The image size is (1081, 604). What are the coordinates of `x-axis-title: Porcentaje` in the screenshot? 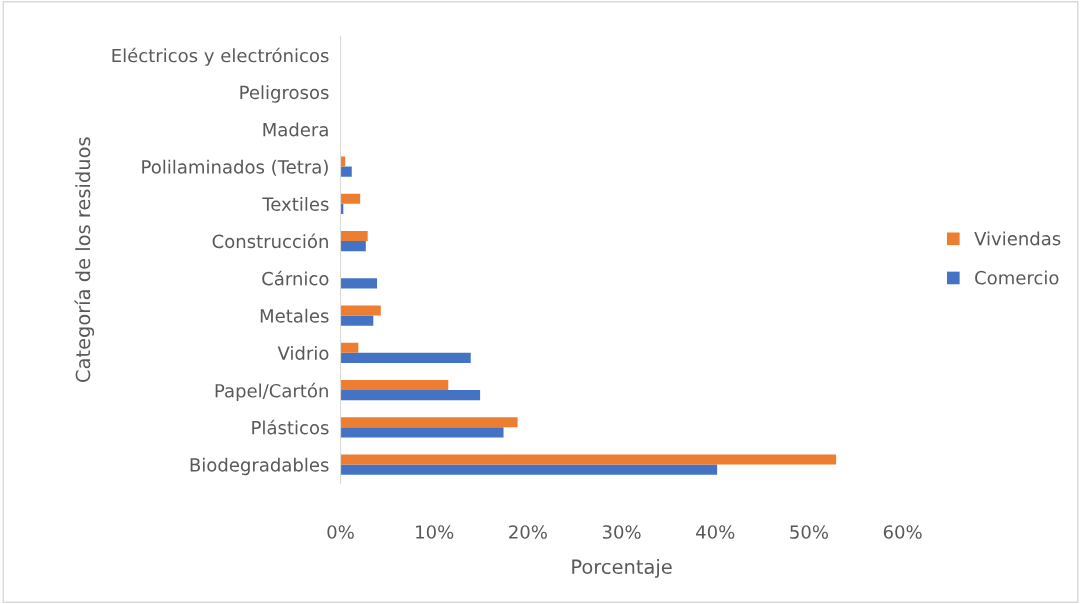 It's located at (622, 568).